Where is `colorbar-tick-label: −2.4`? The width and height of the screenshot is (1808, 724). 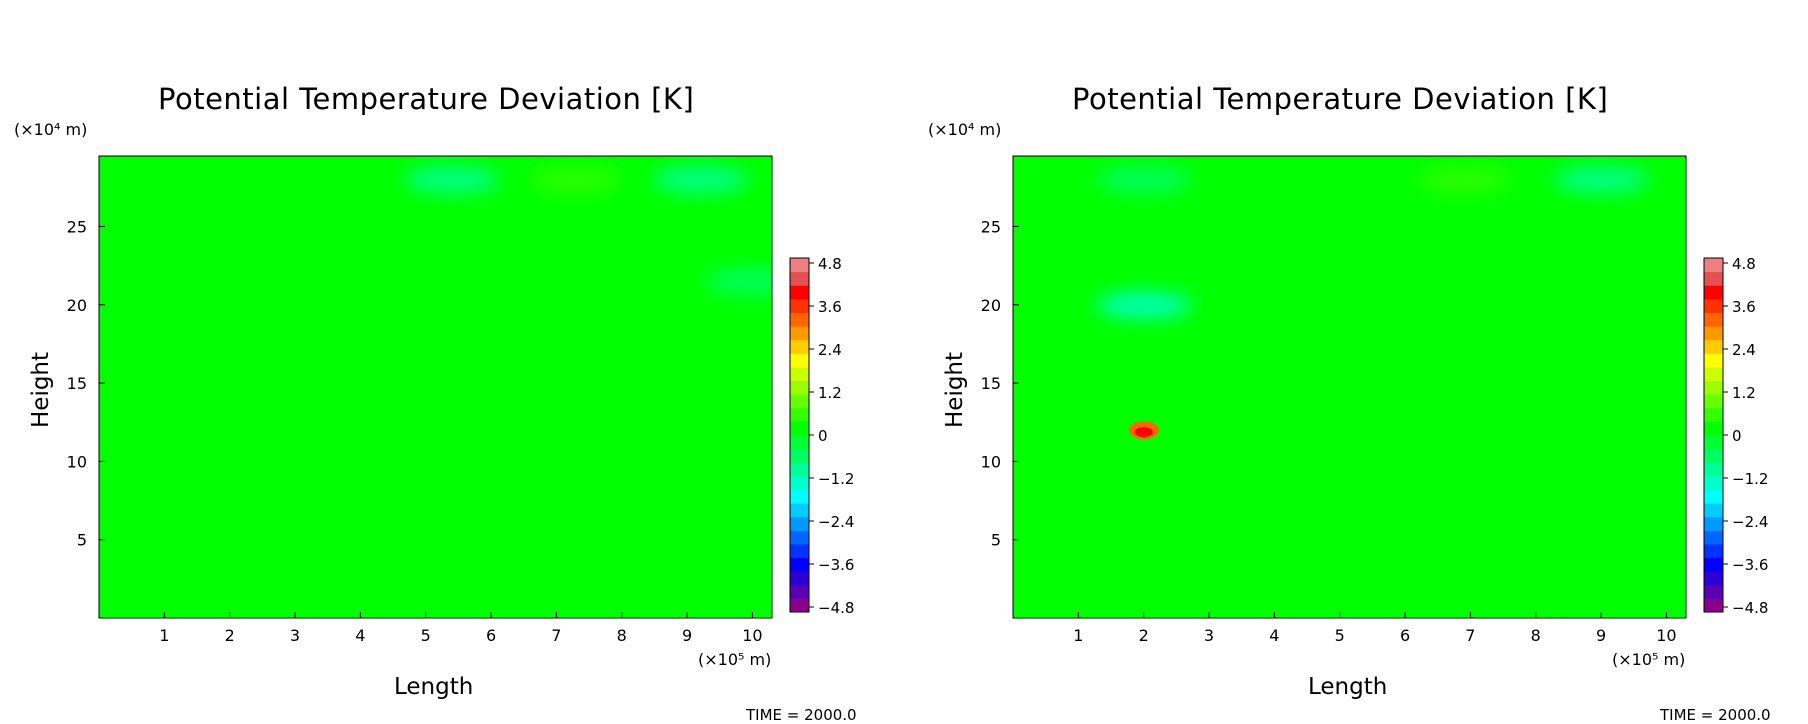
colorbar-tick-label: −2.4 is located at coordinates (836, 522).